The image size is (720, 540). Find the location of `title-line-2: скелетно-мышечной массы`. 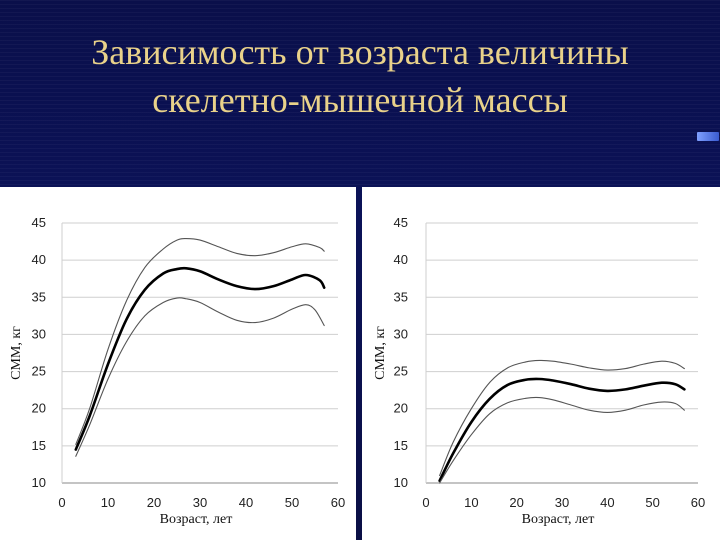

title-line-2: скелетно-мышечной массы is located at coordinates (360, 100).